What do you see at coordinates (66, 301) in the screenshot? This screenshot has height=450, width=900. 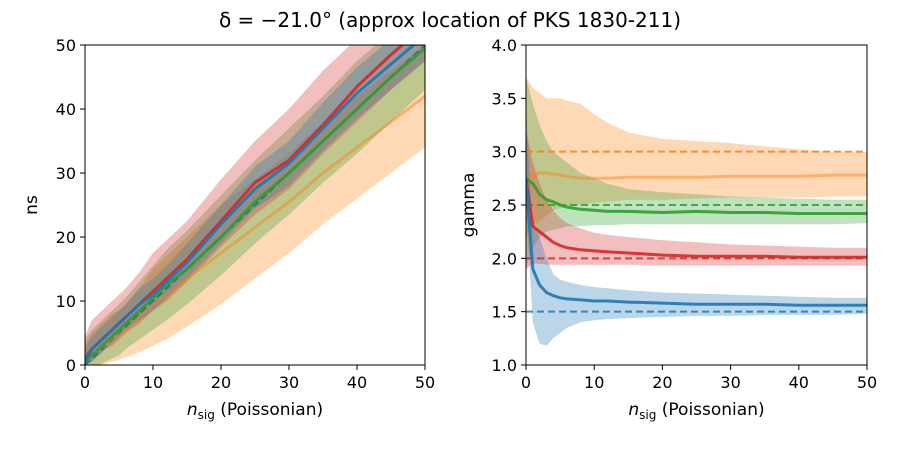 I see `left-y-tick-label: 10` at bounding box center [66, 301].